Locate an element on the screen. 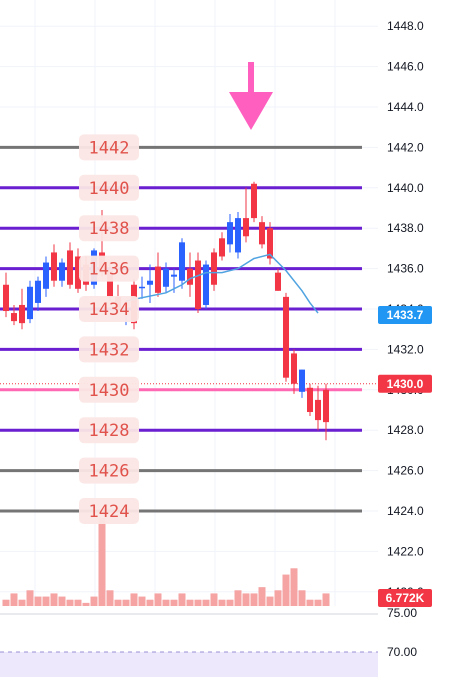 Image resolution: width=450 pixels, height=677 pixels. ma-price-tag is located at coordinates (405, 315).